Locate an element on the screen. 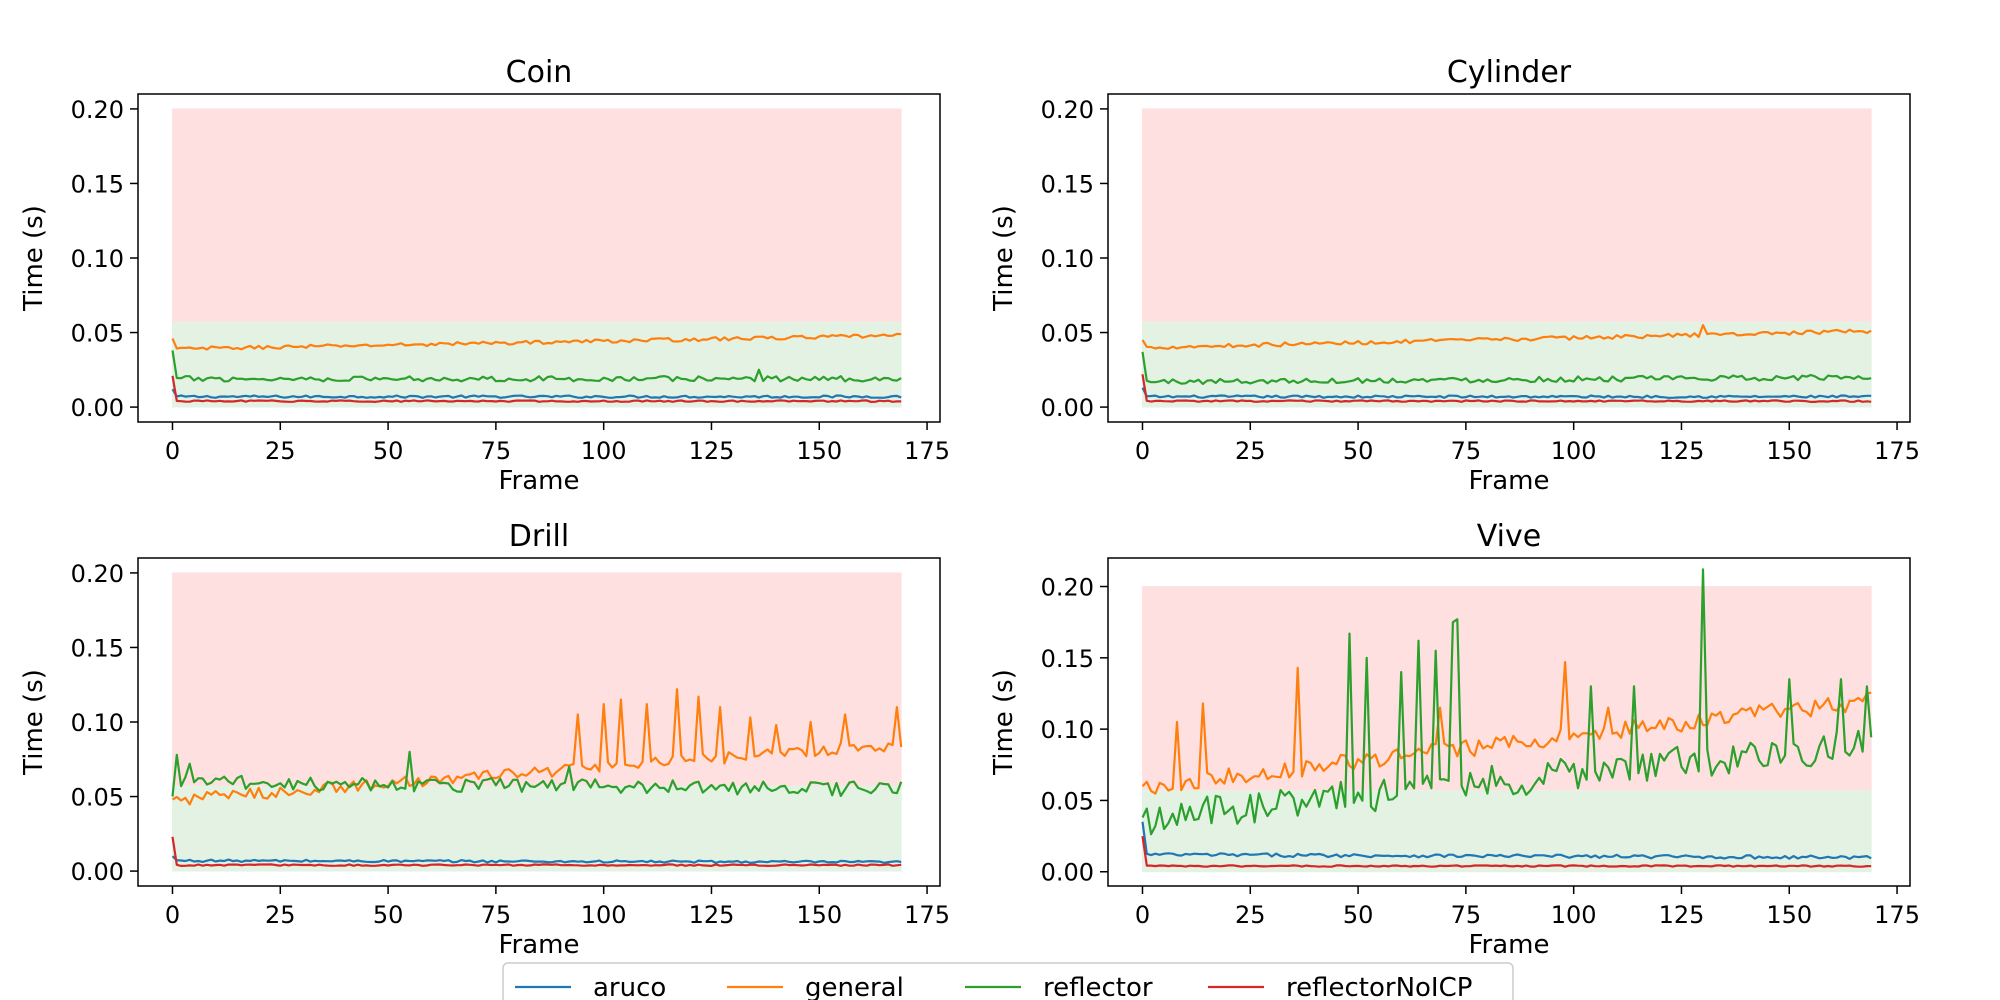  legend: aruco general reflector reflectorNoICP is located at coordinates (1008, 981).